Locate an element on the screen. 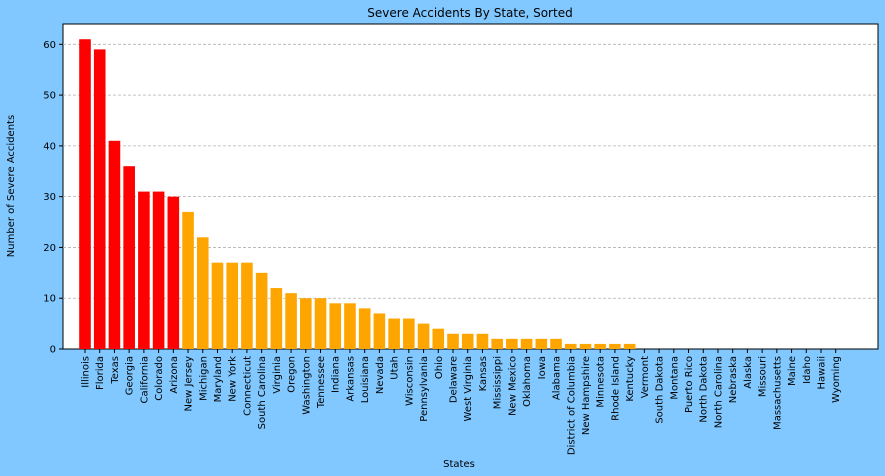 This screenshot has height=476, width=885. y-tick-label: 30 is located at coordinates (49, 197).